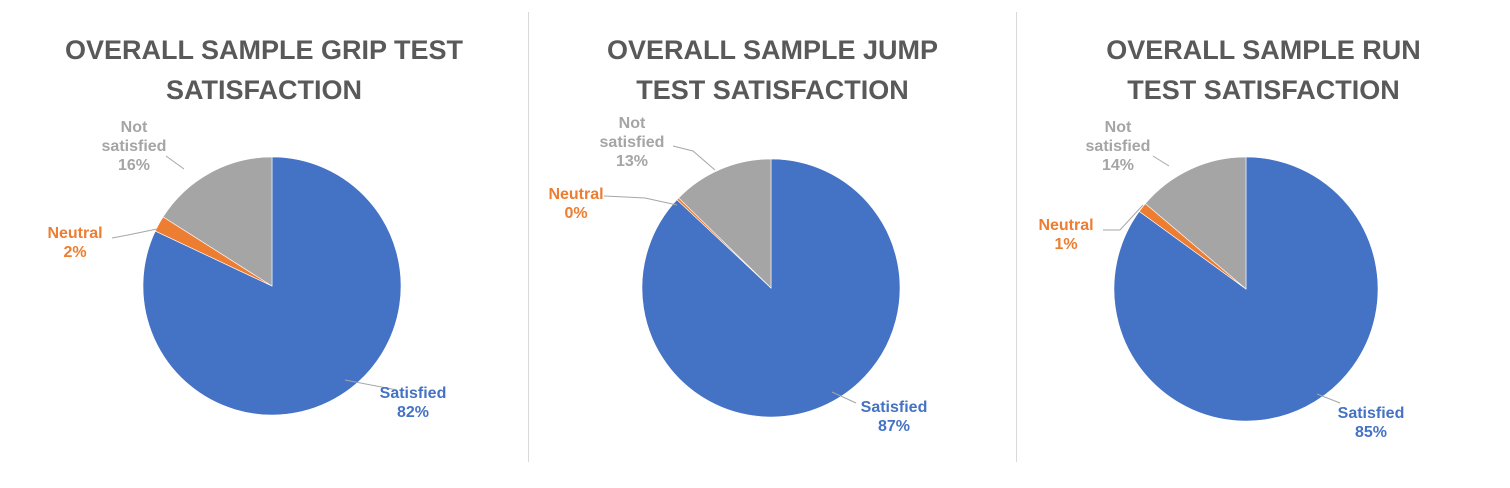  I want to click on data-label-value: 87%, so click(894, 426).